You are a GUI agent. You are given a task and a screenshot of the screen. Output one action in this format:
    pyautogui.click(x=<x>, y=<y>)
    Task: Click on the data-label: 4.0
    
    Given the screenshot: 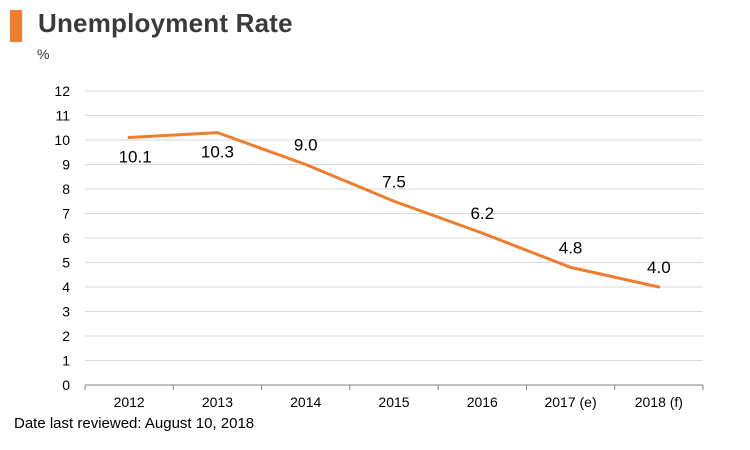 What is the action you would take?
    pyautogui.click(x=659, y=267)
    